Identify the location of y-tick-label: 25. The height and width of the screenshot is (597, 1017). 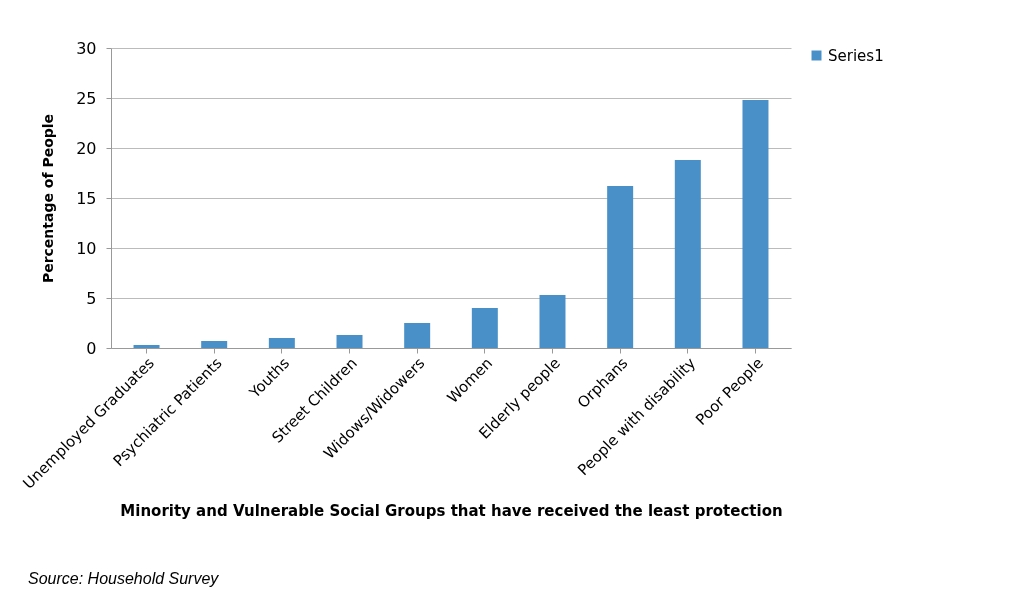
(86, 98).